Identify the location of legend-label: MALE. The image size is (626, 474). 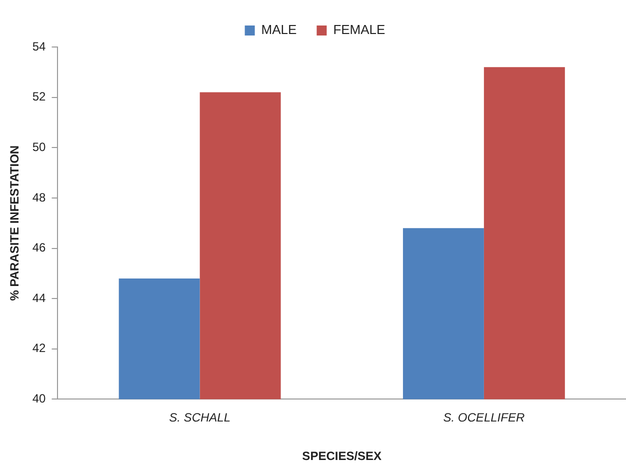
(279, 30).